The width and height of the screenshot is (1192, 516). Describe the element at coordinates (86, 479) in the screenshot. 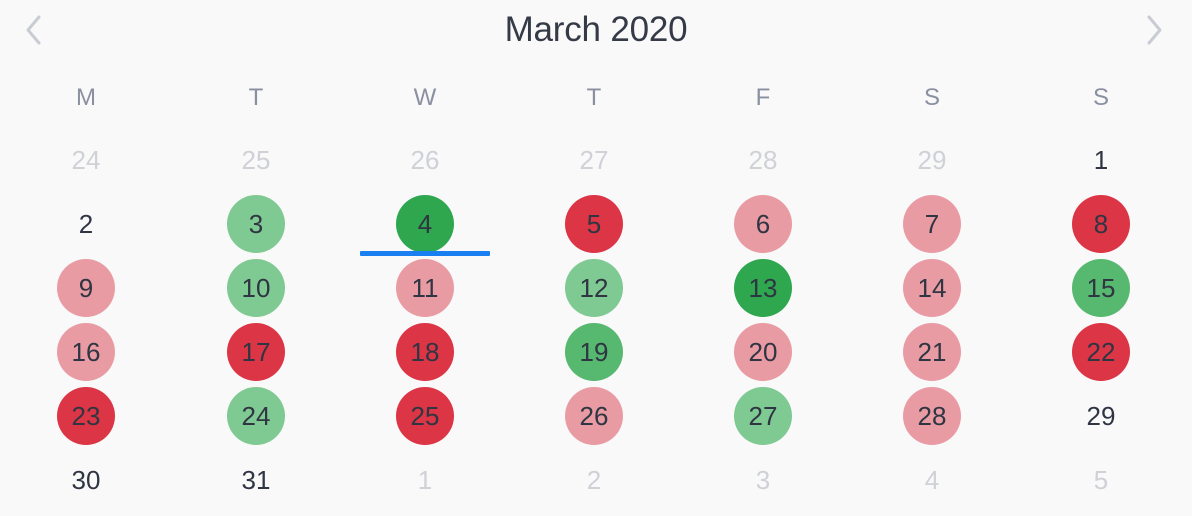

I see `day-cell: 30` at that location.